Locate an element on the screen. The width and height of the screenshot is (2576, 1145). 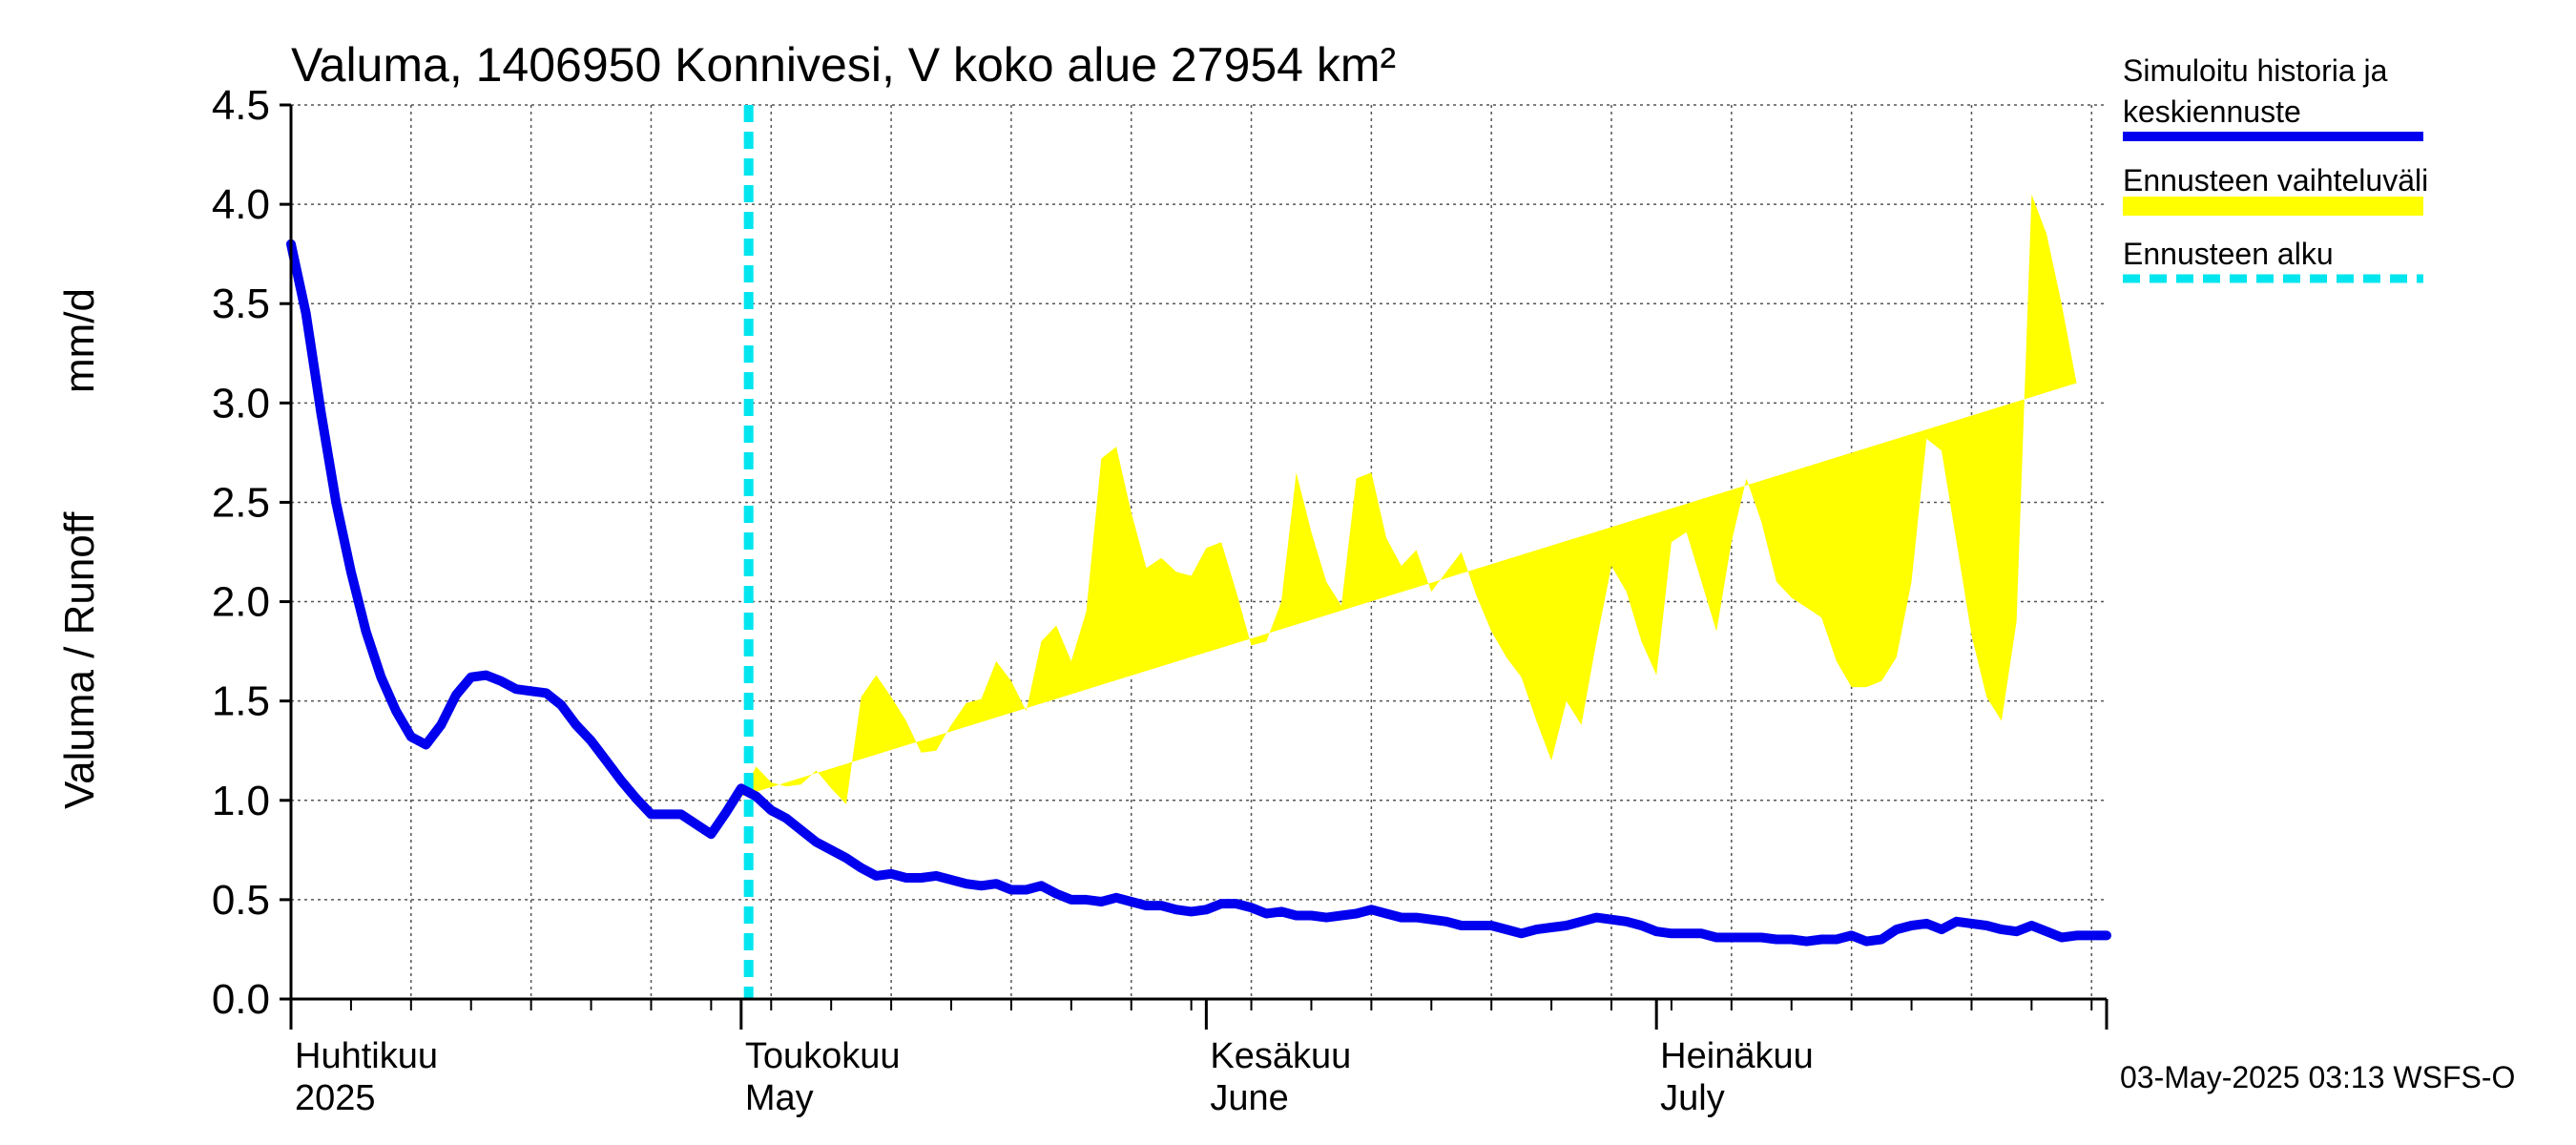
x-month-sublabel: July is located at coordinates (1692, 1098).